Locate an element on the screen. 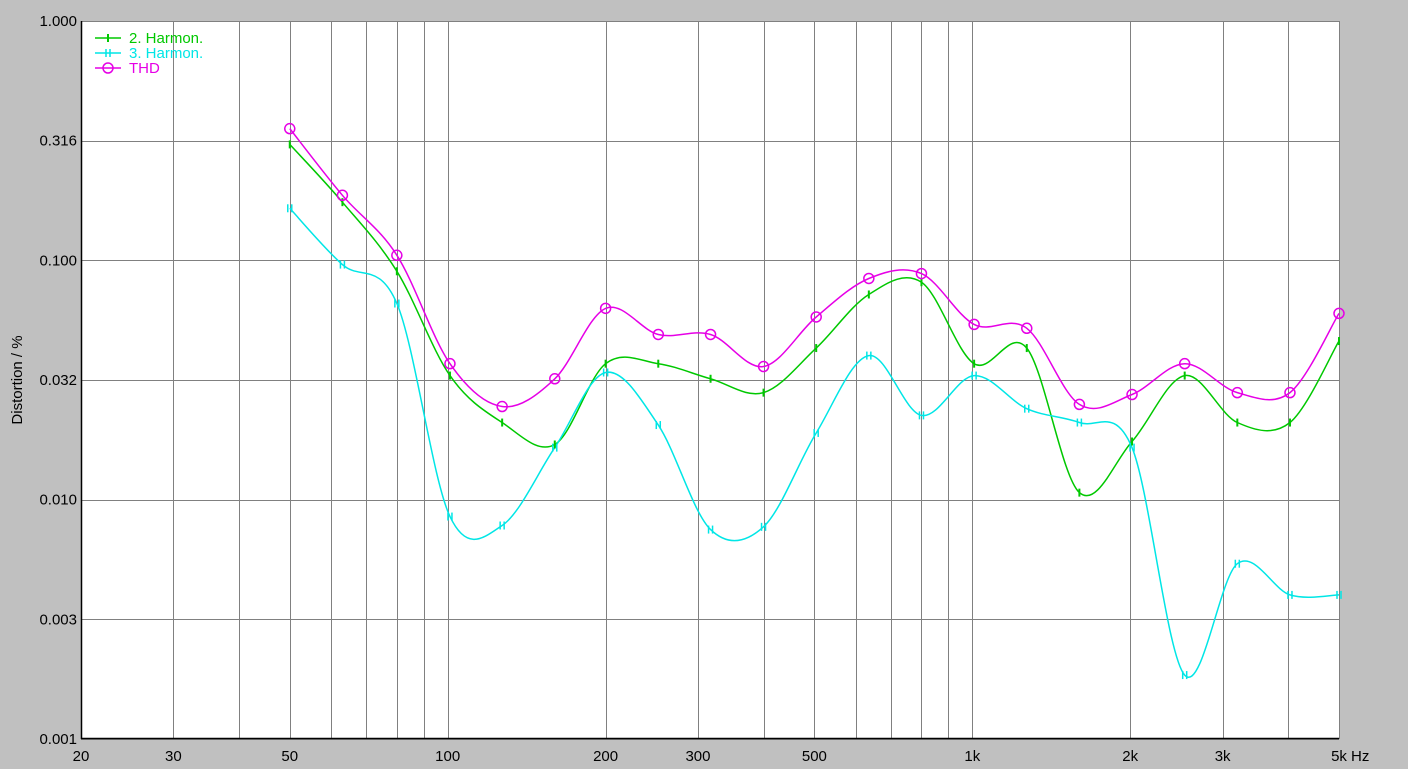  y-tick-label: 0.316 is located at coordinates (58, 141).